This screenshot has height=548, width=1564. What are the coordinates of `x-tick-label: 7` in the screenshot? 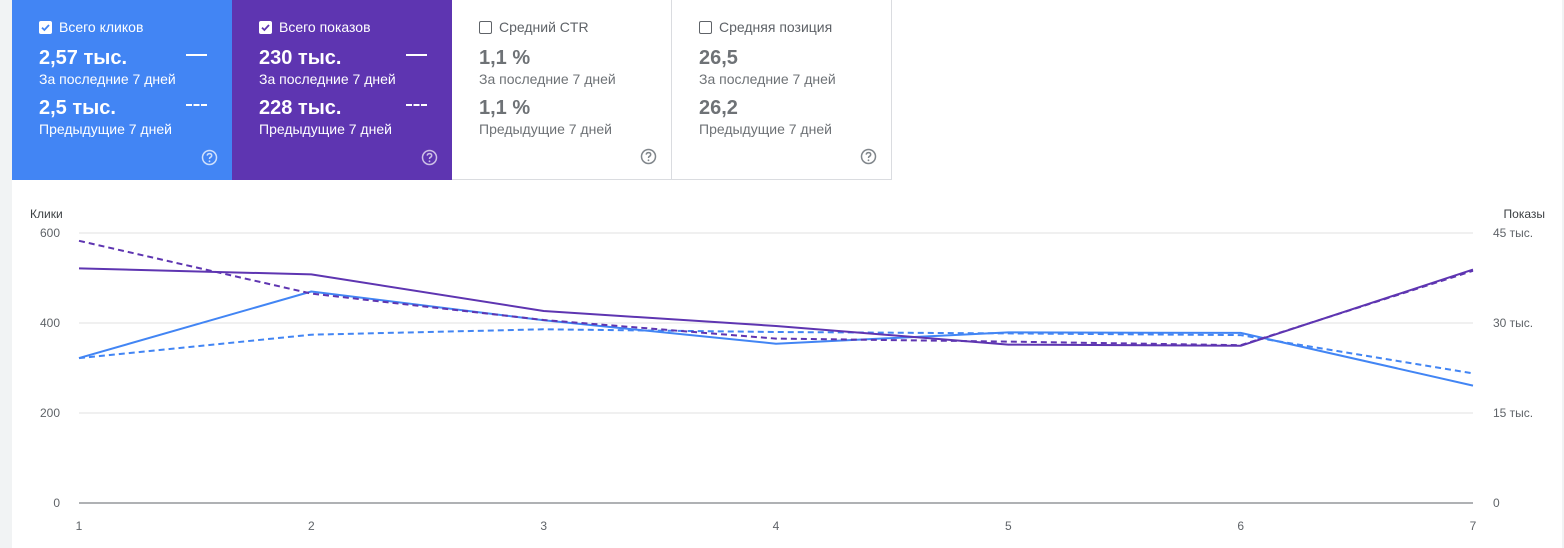 It's located at (1473, 526).